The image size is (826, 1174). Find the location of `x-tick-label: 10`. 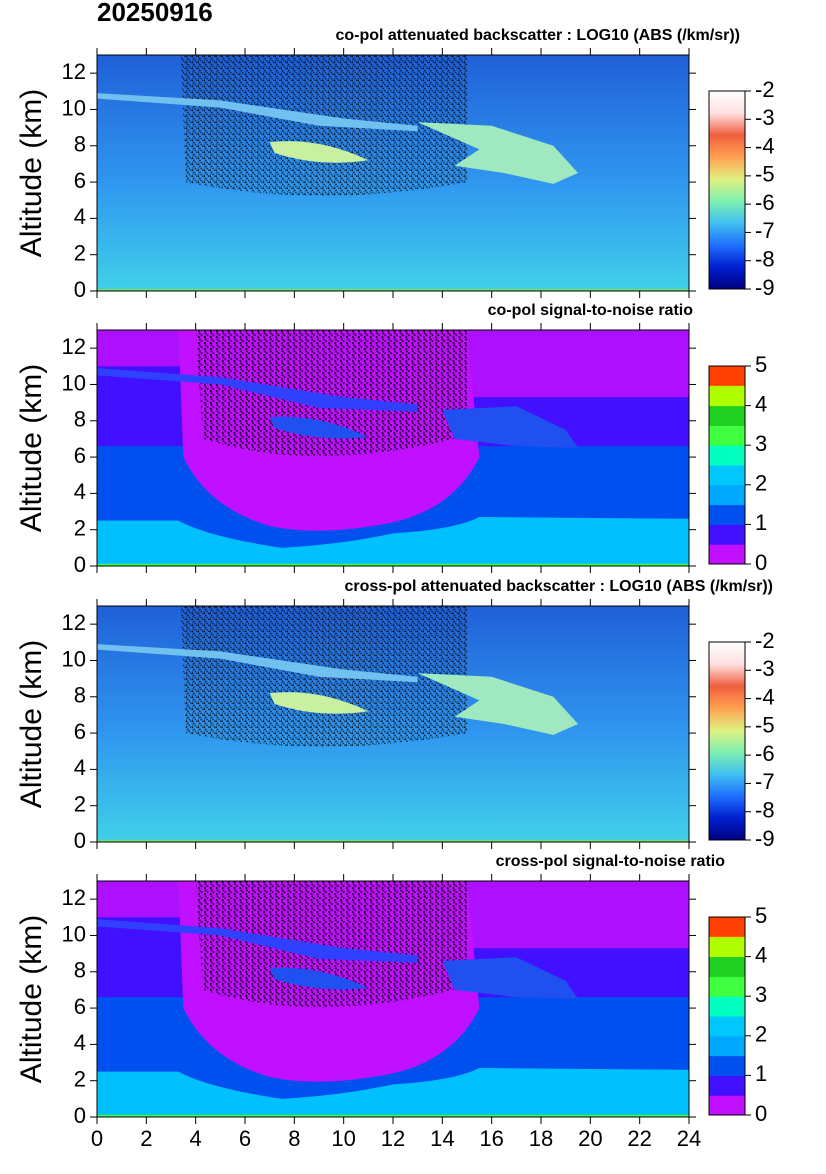

x-tick-label: 10 is located at coordinates (343, 1138).